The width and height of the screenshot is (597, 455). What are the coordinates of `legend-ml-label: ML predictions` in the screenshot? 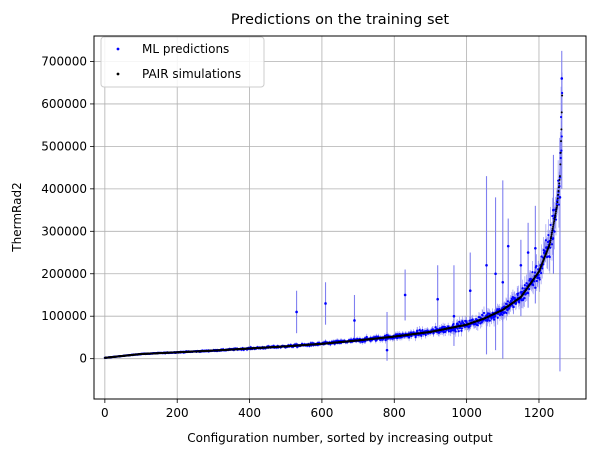 It's located at (185, 49).